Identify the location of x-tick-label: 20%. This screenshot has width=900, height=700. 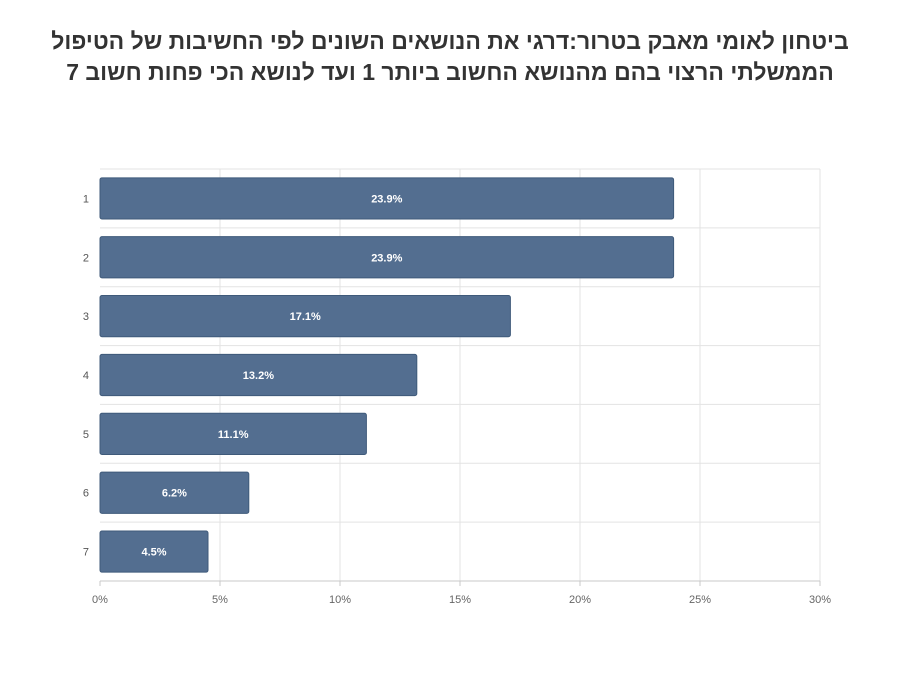
(580, 600).